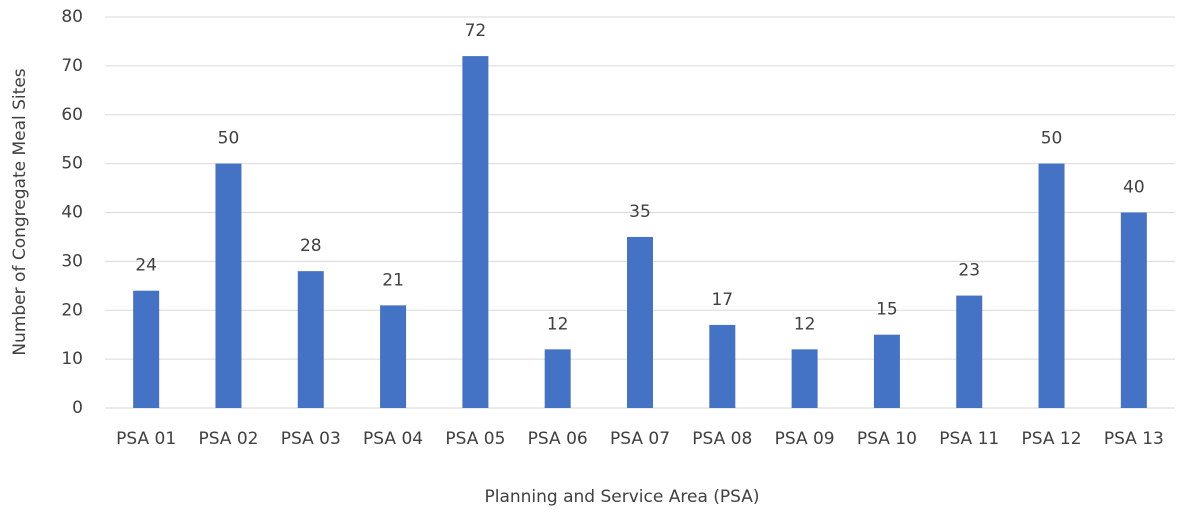 The width and height of the screenshot is (1177, 518). Describe the element at coordinates (20, 211) in the screenshot. I see `y-axis-label: Number of Congregate Meal Sites` at that location.